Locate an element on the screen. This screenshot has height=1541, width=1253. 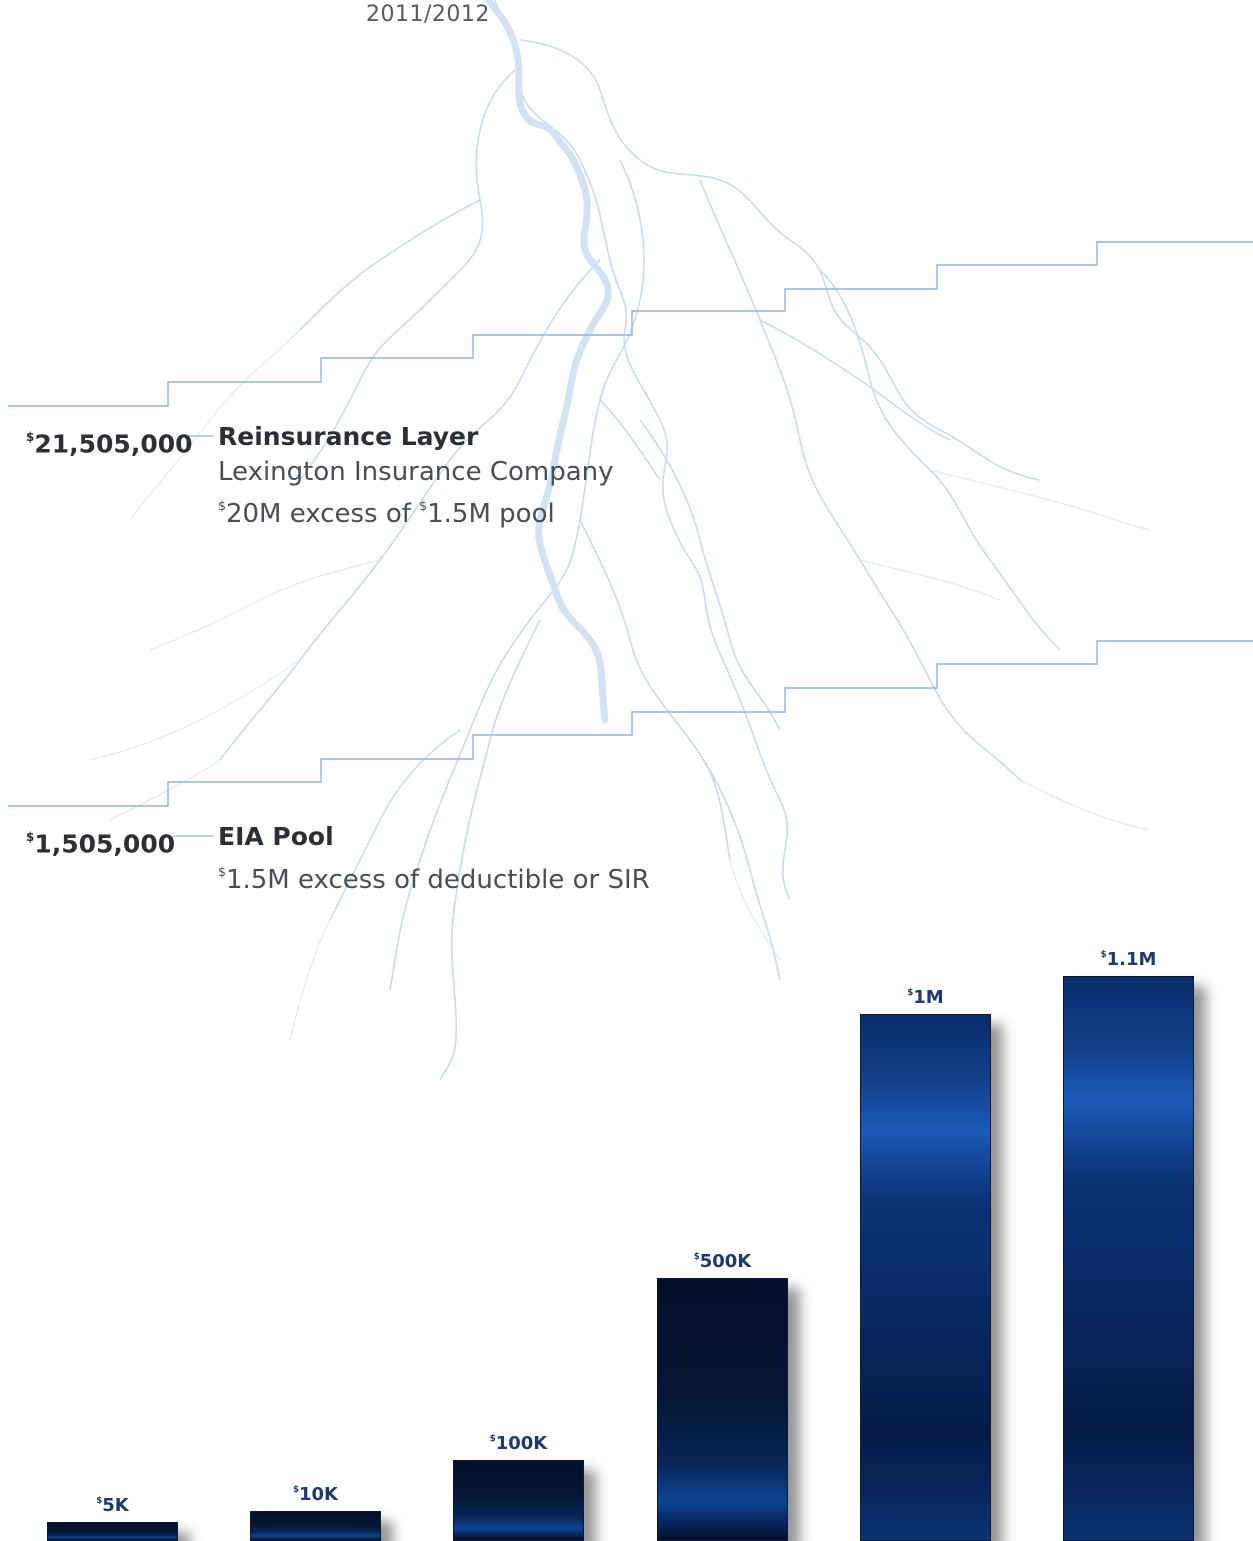
reinsurance-layer-title: Reinsurance Layer is located at coordinates (348, 436).